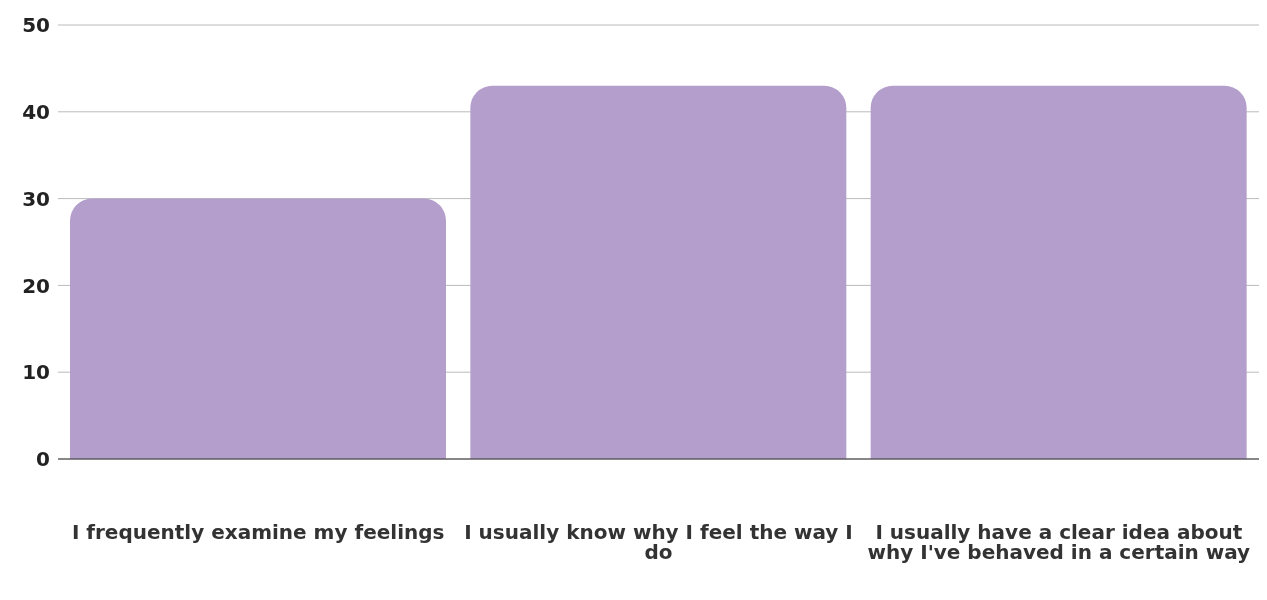 This screenshot has width=1267, height=600. Describe the element at coordinates (258, 532) in the screenshot. I see `x-tick-label: I frequently examine my feelings` at that location.